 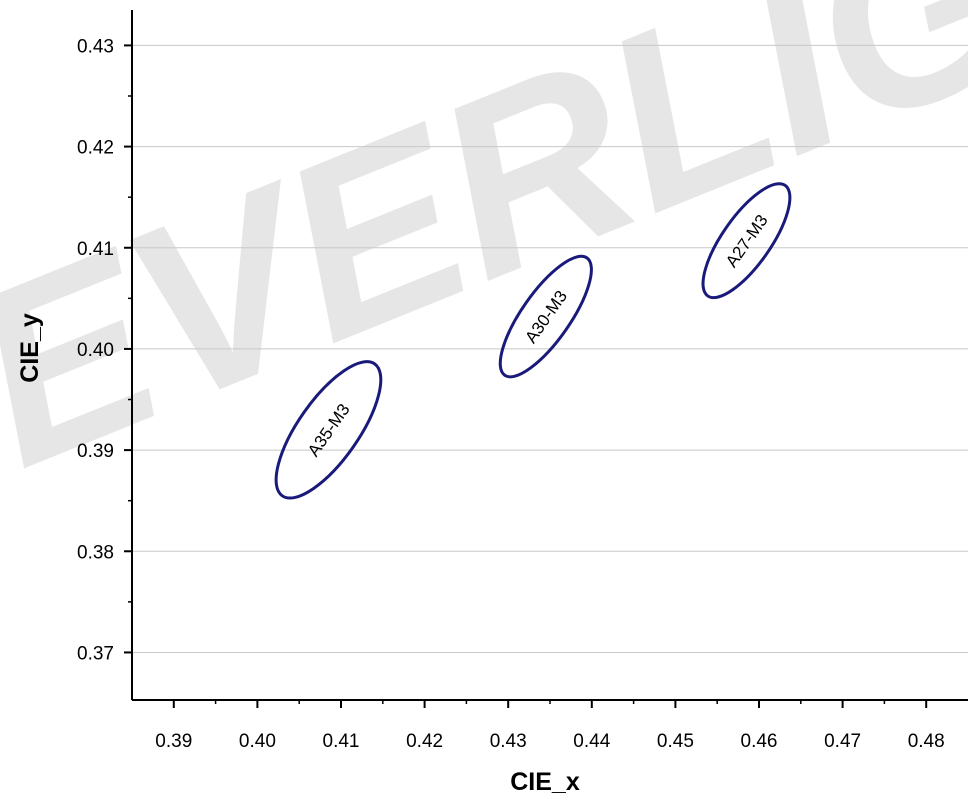 What do you see at coordinates (257, 741) in the screenshot?
I see `x-tick-label: 0.40` at bounding box center [257, 741].